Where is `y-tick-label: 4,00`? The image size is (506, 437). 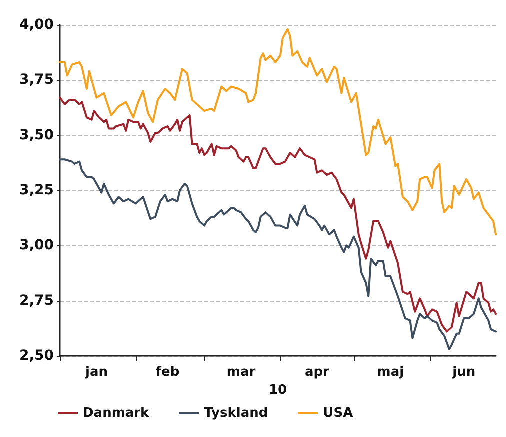
y-tick-label: 4,00 is located at coordinates (36, 25).